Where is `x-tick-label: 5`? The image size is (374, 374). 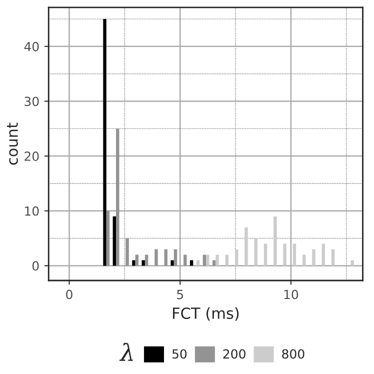 x-tick-label: 5 is located at coordinates (180, 295).